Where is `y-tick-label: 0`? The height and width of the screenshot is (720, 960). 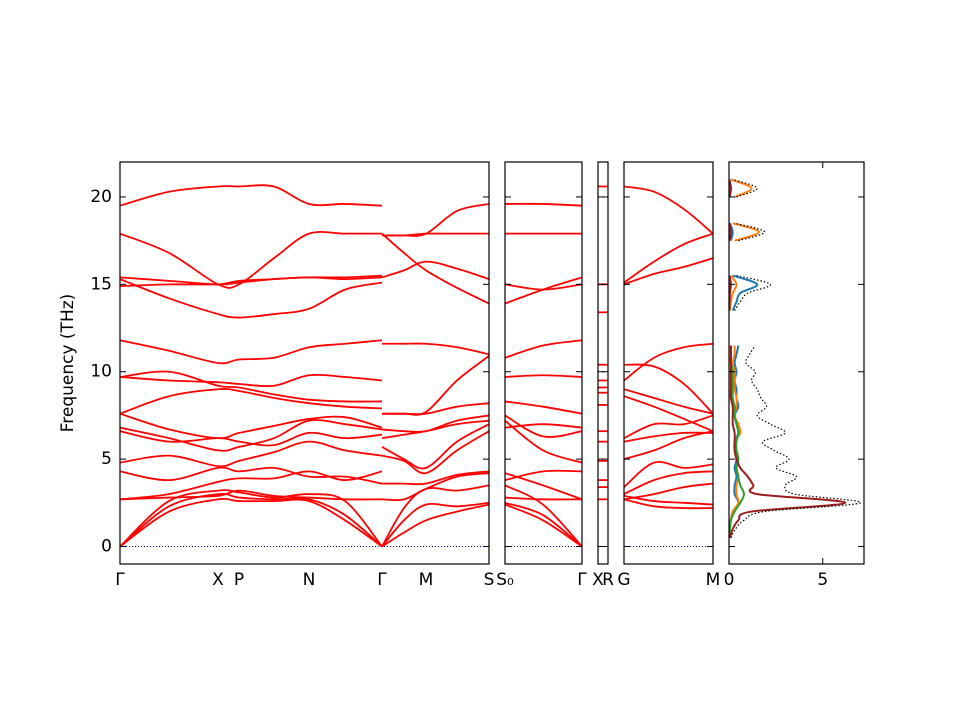 y-tick-label: 0 is located at coordinates (106, 547).